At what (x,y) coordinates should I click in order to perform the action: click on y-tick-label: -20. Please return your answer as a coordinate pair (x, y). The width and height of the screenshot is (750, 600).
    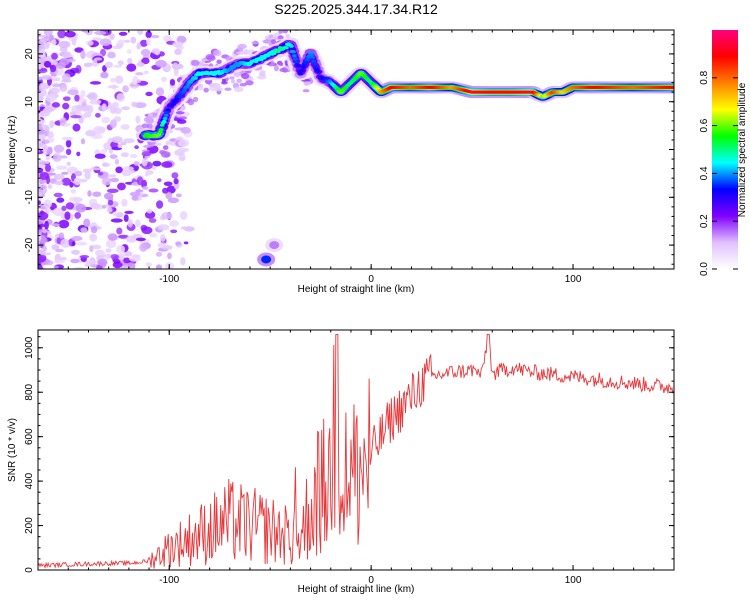
    Looking at the image, I should click on (29, 244).